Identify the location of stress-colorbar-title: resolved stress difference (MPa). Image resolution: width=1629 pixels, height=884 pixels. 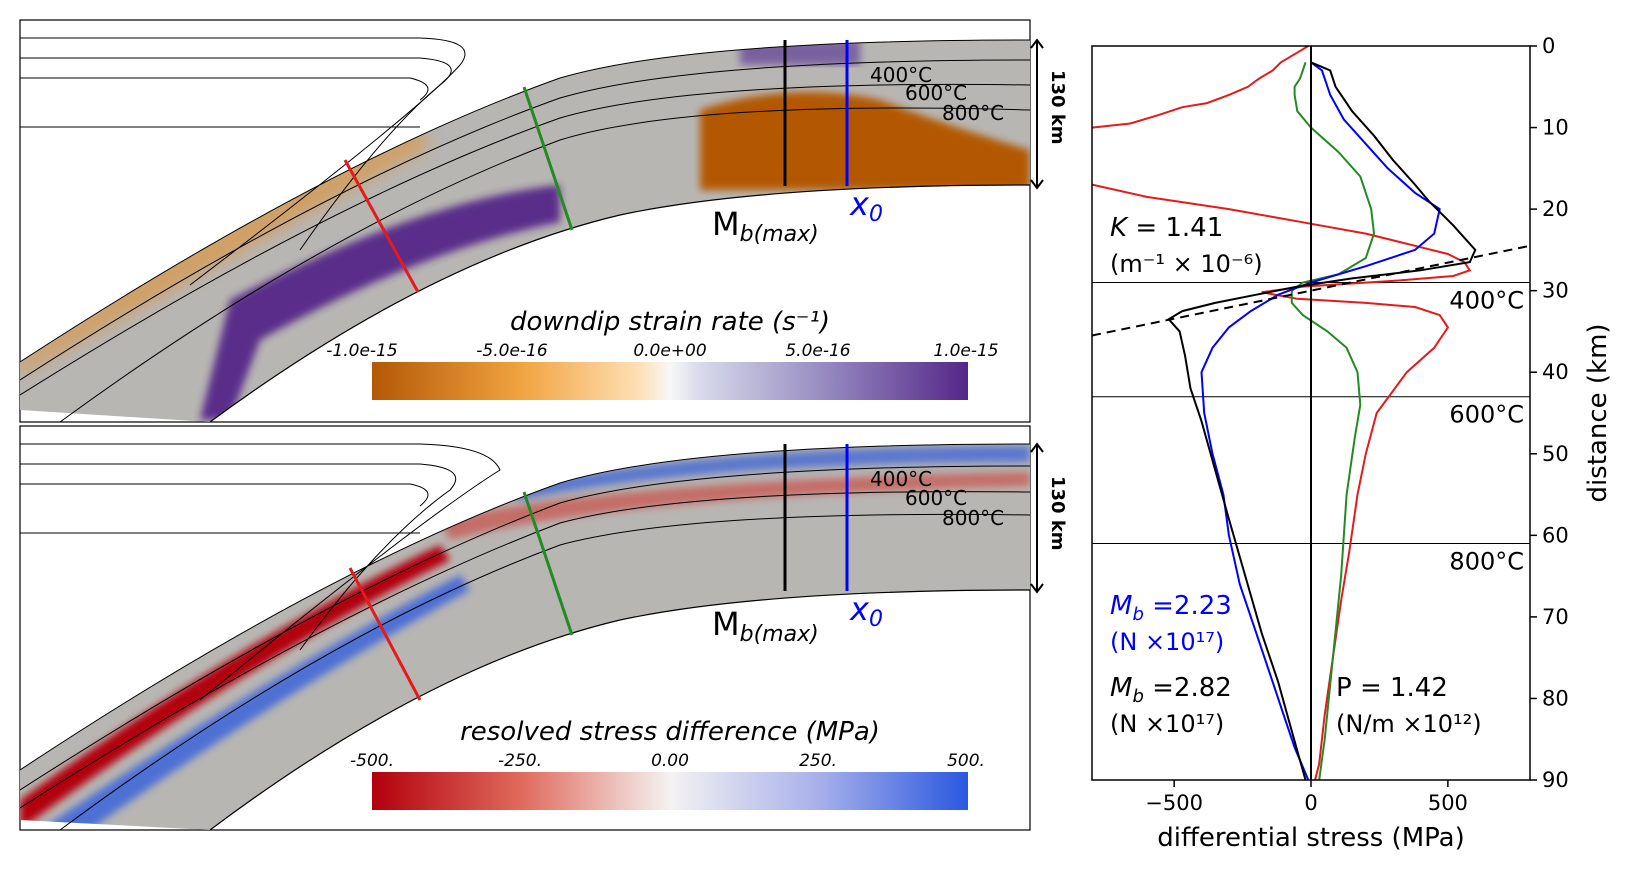
(670, 732).